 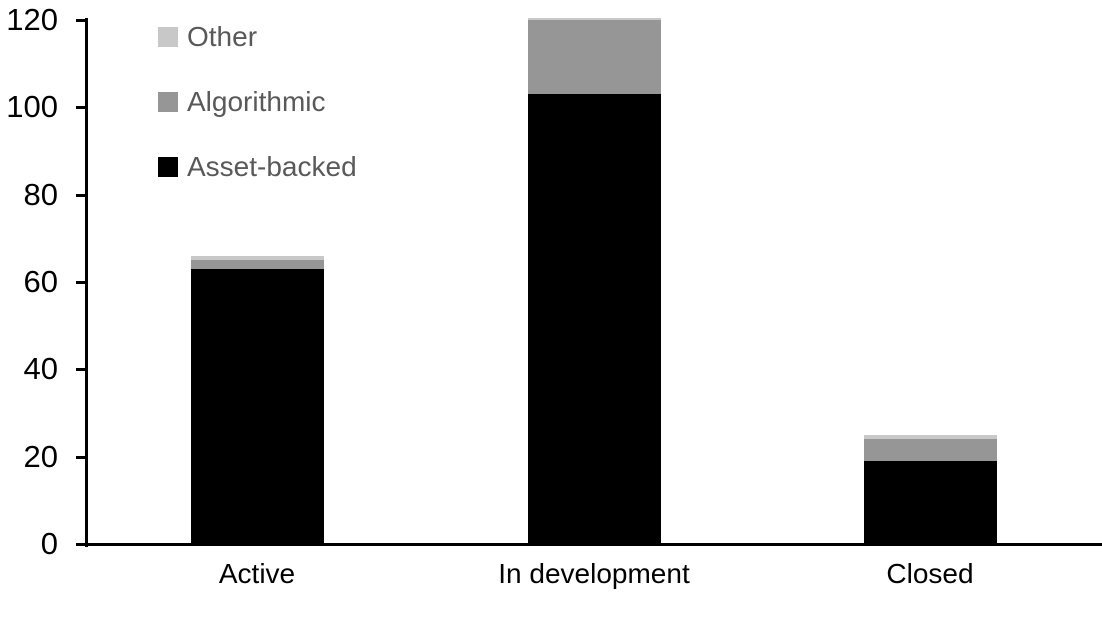 I want to click on x-category-label: In development, so click(x=594, y=573).